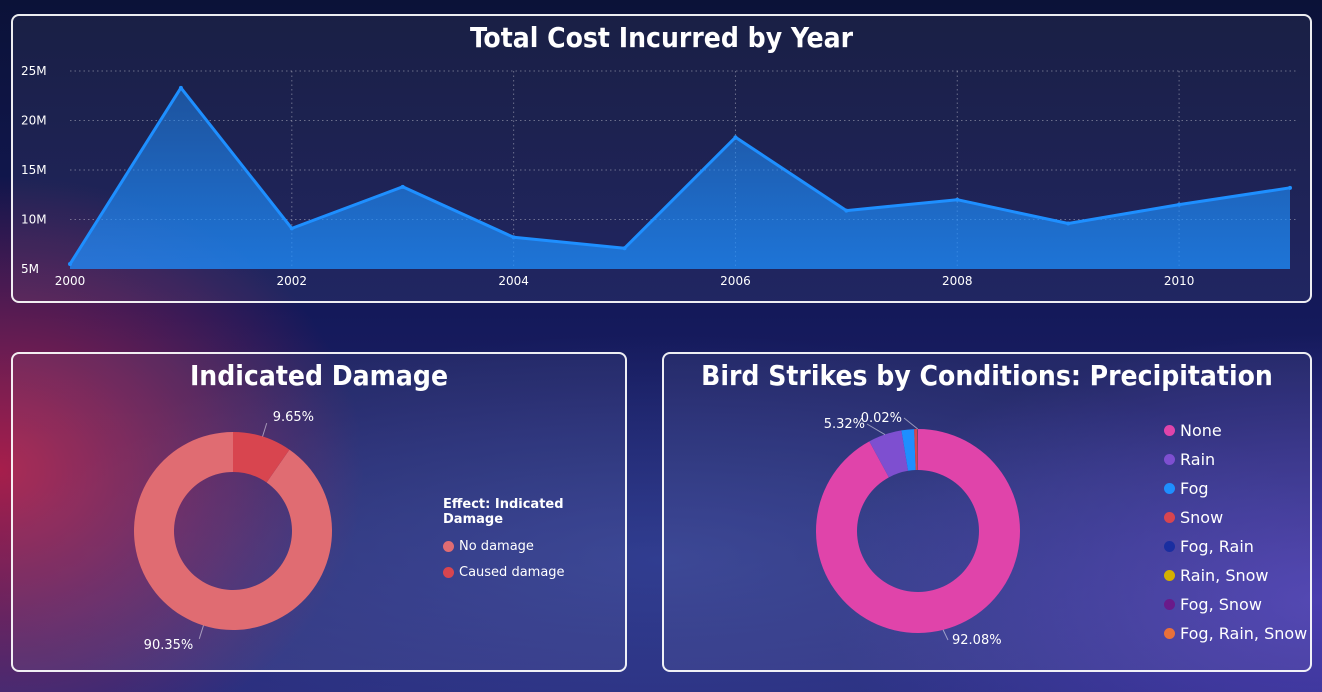  Describe the element at coordinates (1202, 517) in the screenshot. I see `legend-label: Snow` at that location.